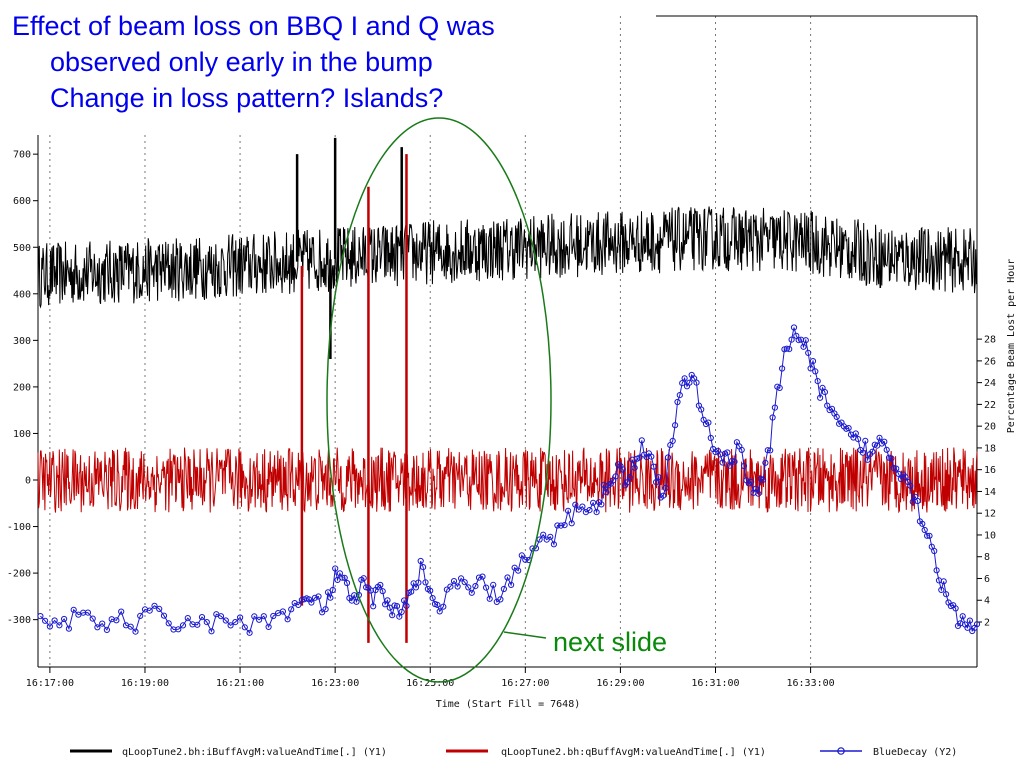  What do you see at coordinates (610, 642) in the screenshot?
I see `next-slide-callout: next slide` at bounding box center [610, 642].